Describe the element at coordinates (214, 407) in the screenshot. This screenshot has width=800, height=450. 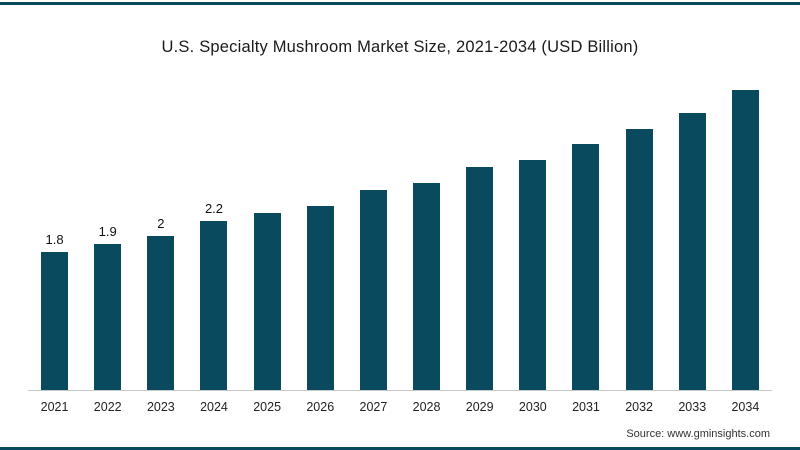
I see `x-axis-tick-label: 2024` at that location.